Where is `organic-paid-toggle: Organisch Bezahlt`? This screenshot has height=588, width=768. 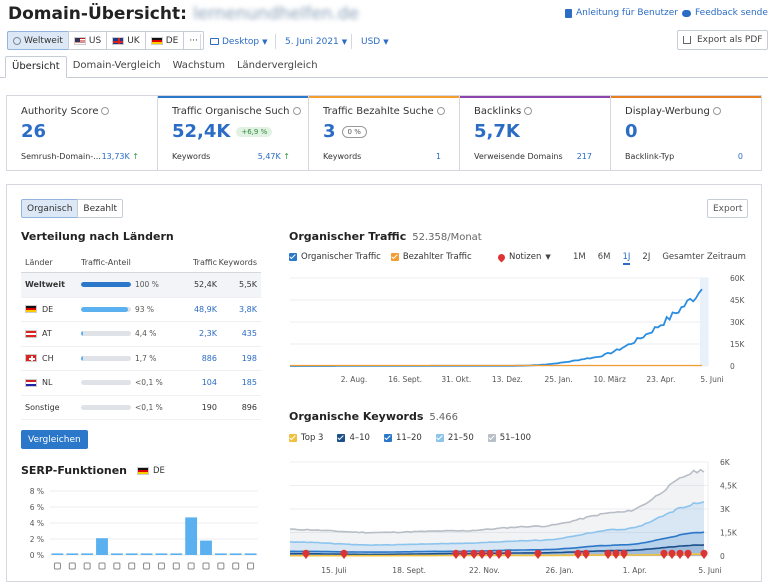
organic-paid-toggle: Organisch Bezahlt is located at coordinates (72, 208).